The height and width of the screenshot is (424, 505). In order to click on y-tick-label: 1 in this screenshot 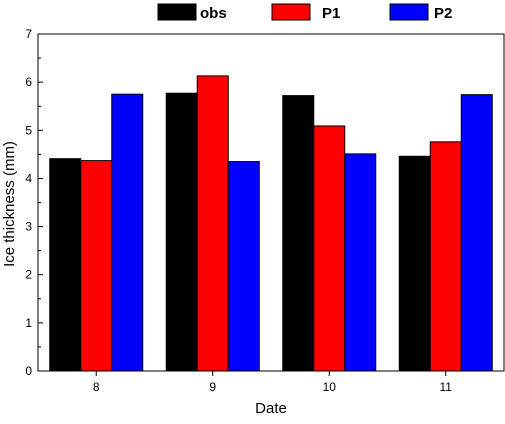, I will do `click(28, 323)`.